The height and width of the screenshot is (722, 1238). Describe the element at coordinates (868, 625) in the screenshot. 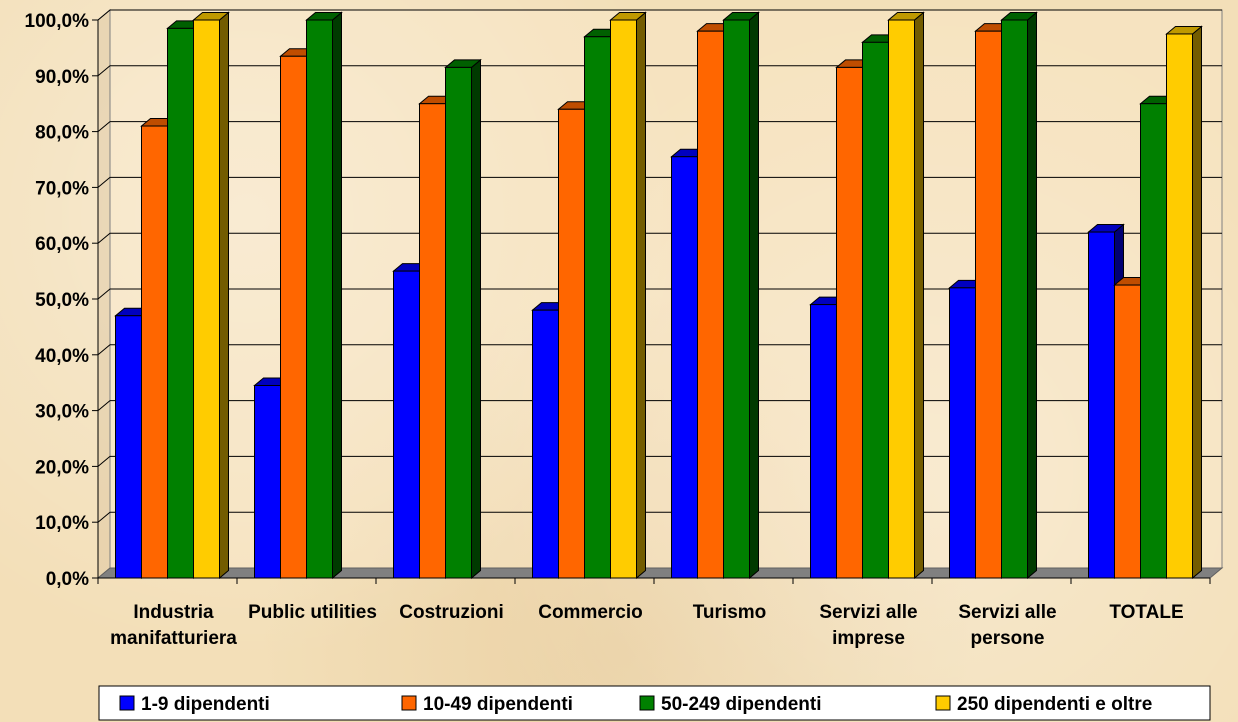

I see `x-tick-label: Servizi alle imprese` at that location.